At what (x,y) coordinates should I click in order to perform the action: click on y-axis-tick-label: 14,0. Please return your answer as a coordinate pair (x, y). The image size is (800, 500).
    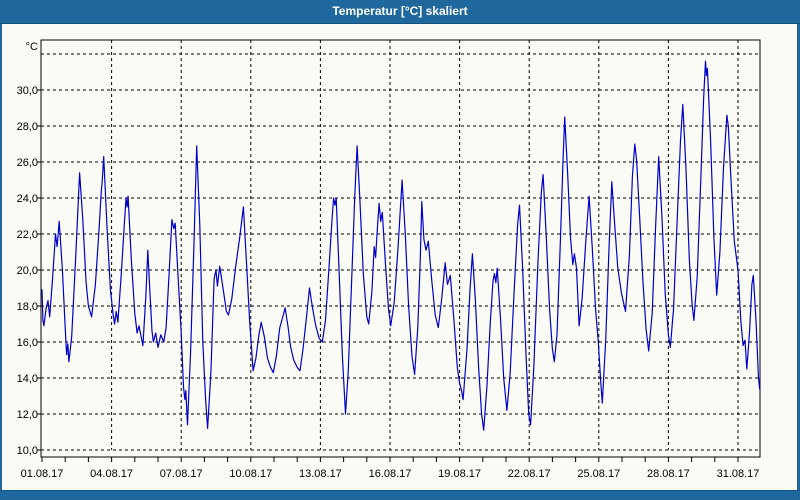
    Looking at the image, I should click on (27, 379).